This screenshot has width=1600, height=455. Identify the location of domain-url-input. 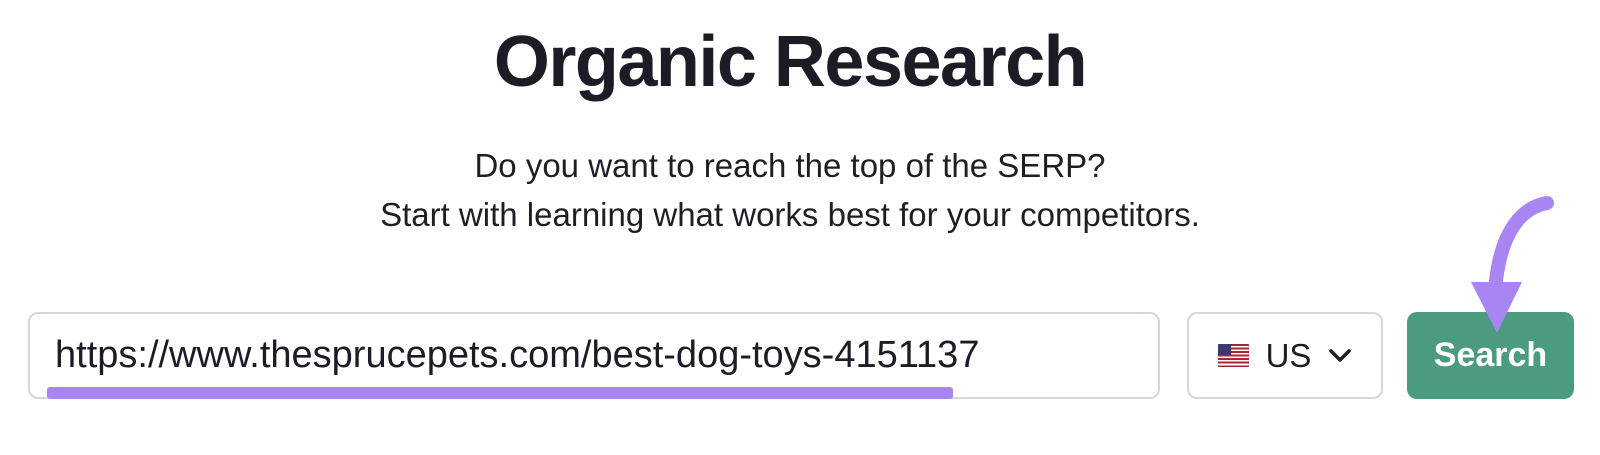
(594, 355).